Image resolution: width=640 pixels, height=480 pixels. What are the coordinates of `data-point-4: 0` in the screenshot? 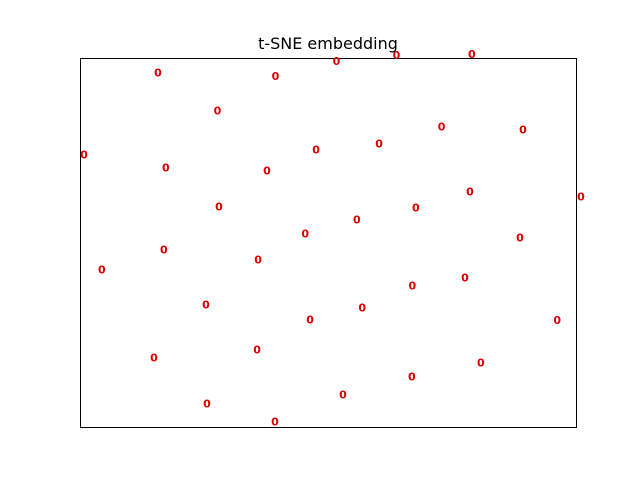 It's located at (472, 54).